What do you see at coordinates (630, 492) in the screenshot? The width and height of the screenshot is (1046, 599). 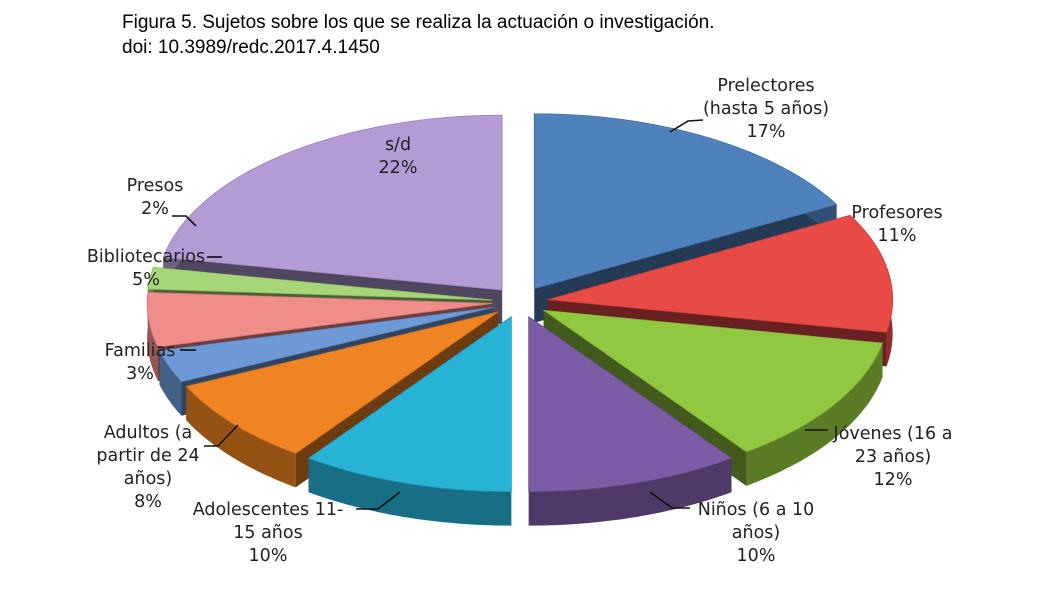 I see `slice-3-side` at bounding box center [630, 492].